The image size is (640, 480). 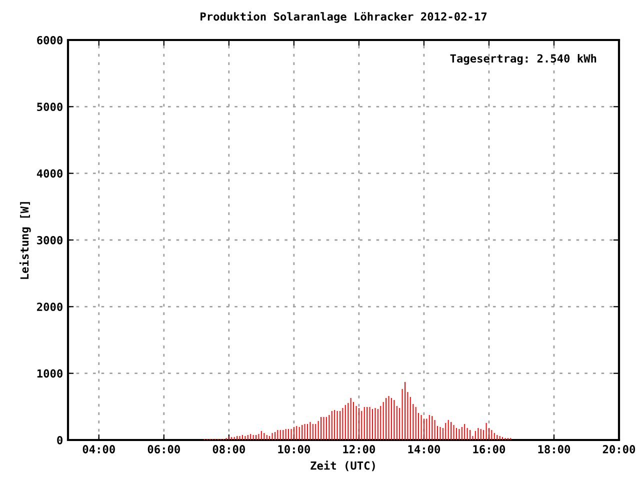 I want to click on x-tick-label: 12:00, so click(x=359, y=449).